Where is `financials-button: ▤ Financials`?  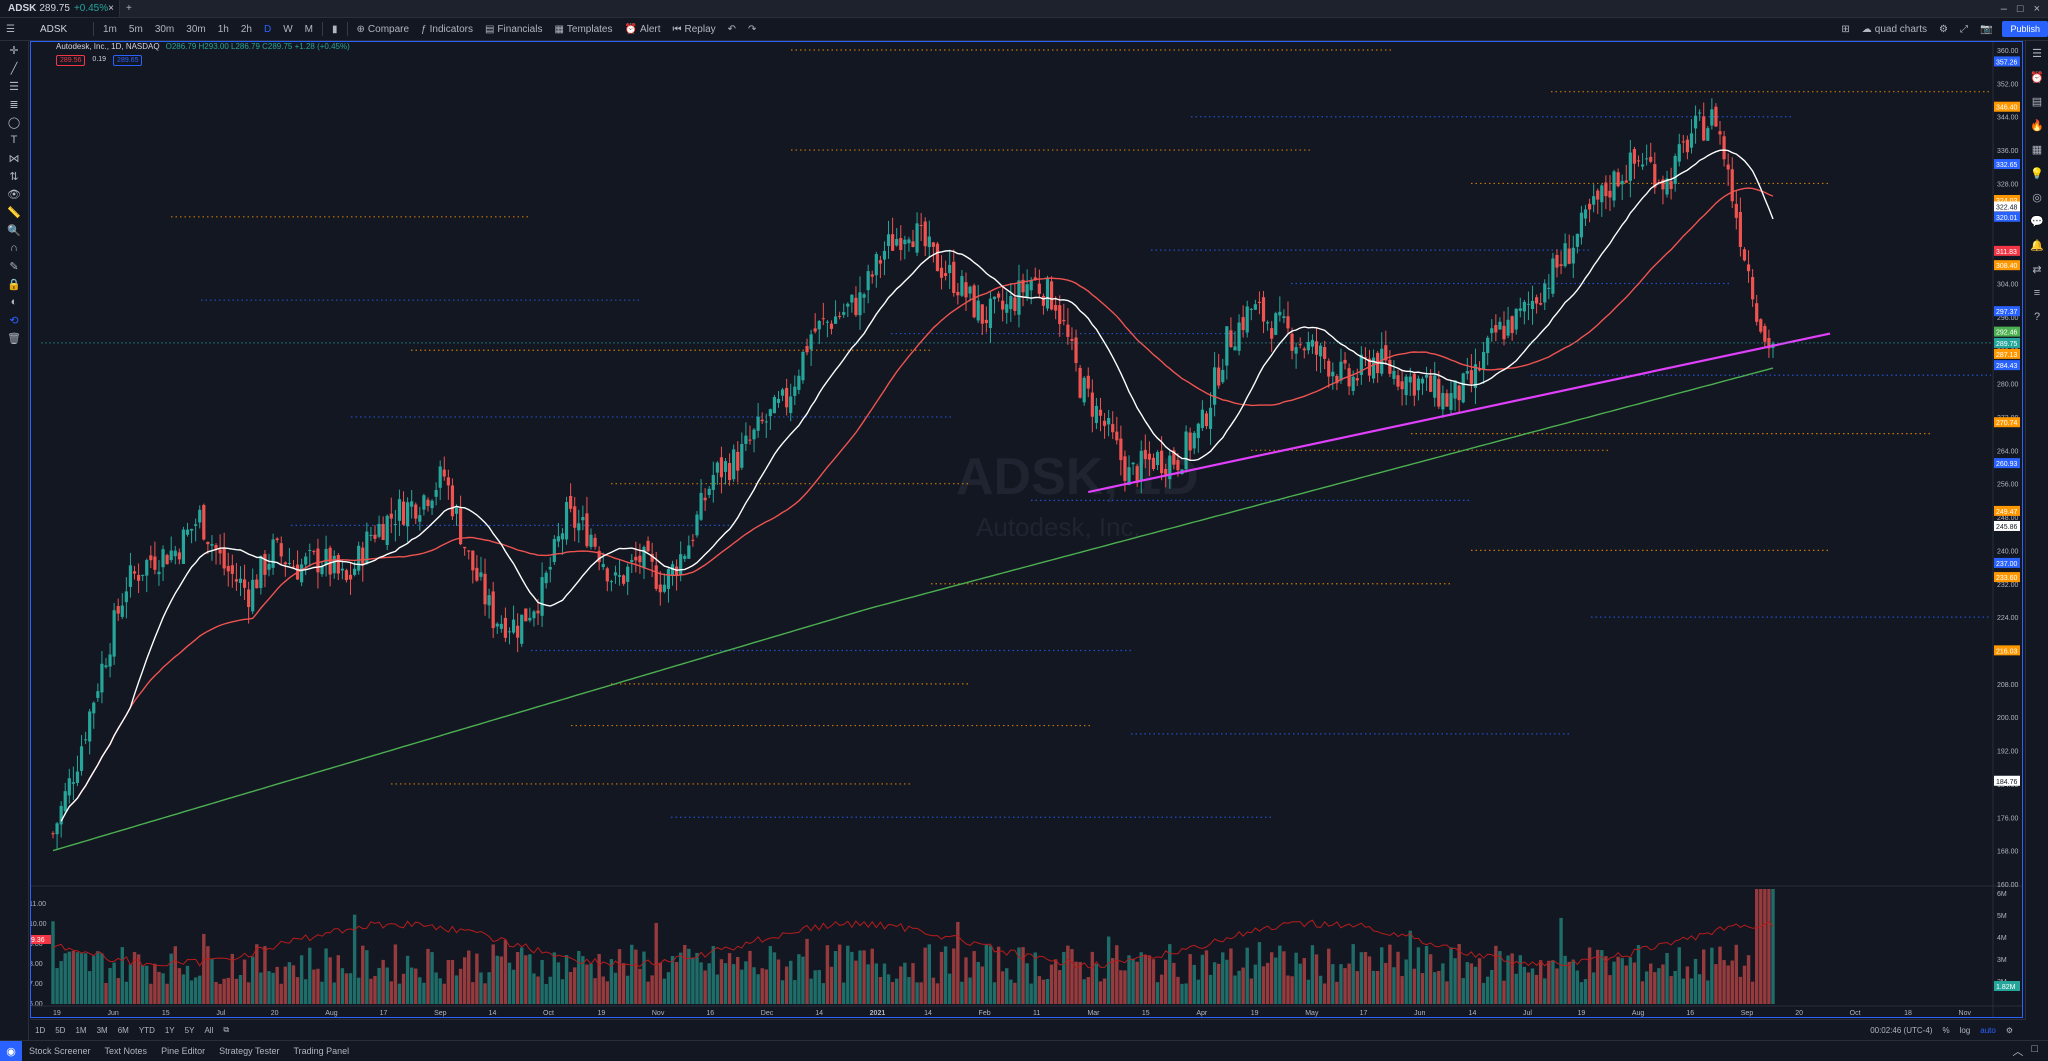 financials-button: ▤ Financials is located at coordinates (513, 29).